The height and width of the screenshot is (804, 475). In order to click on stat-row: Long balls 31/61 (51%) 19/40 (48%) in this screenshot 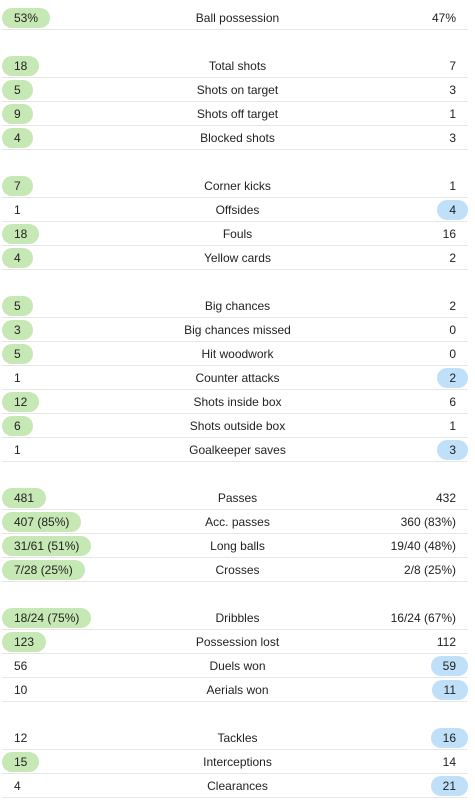, I will do `click(237, 546)`.